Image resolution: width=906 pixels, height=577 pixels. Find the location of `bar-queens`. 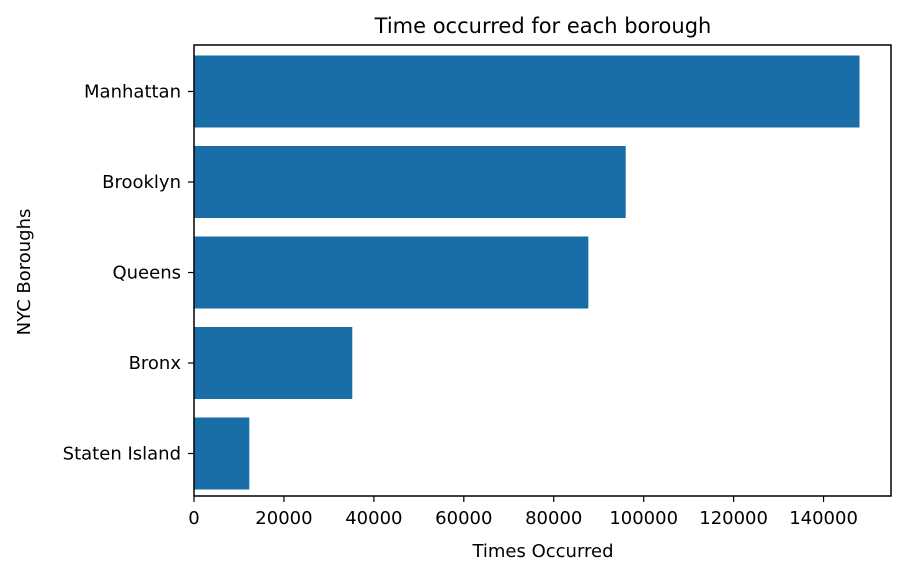

bar-queens is located at coordinates (391, 272).